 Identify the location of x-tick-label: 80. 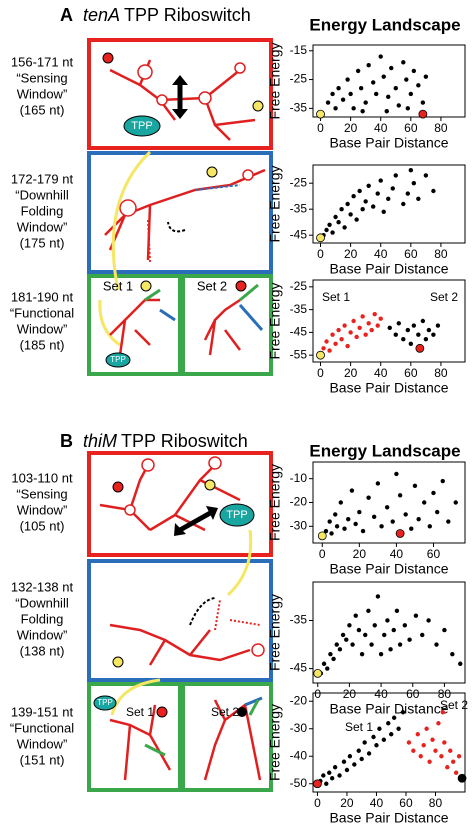
(441, 128).